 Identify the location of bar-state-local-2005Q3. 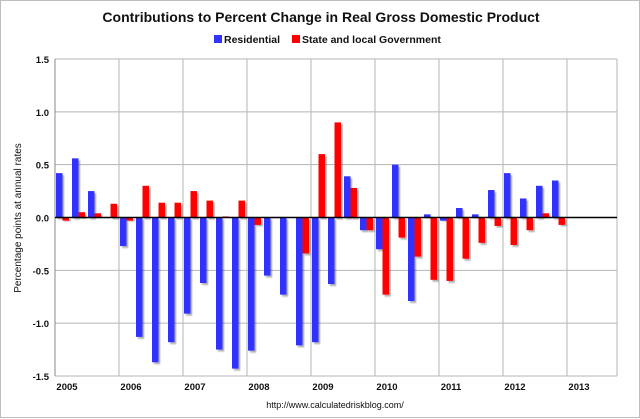
(97, 215).